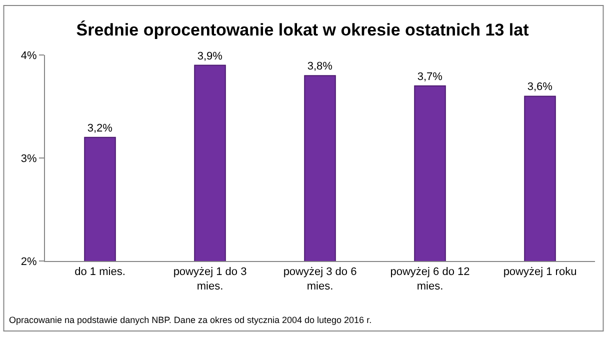 Image resolution: width=605 pixels, height=339 pixels. What do you see at coordinates (29, 56) in the screenshot?
I see `y-tick-label: 4%` at bounding box center [29, 56].